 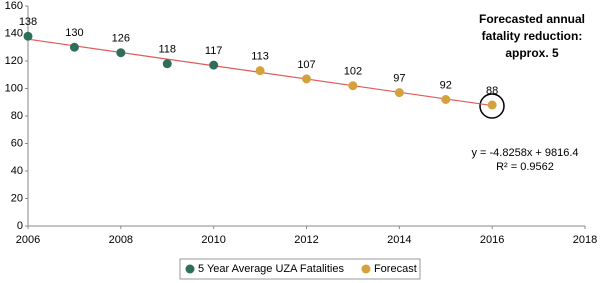 What do you see at coordinates (524, 153) in the screenshot?
I see `trendline-equation: y = -4.8258x + 9816.4` at bounding box center [524, 153].